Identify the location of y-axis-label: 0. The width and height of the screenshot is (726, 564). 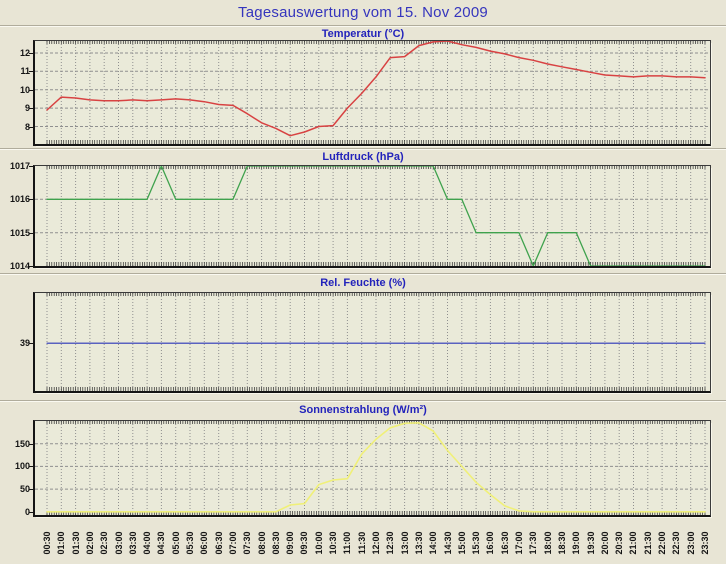
(27, 511).